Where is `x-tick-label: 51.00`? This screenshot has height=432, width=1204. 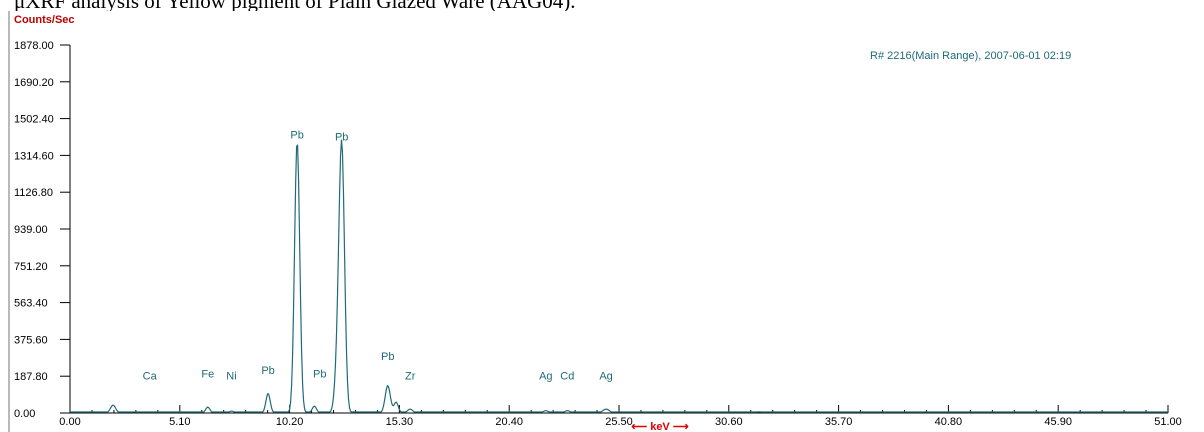 x-tick-label: 51.00 is located at coordinates (1168, 422).